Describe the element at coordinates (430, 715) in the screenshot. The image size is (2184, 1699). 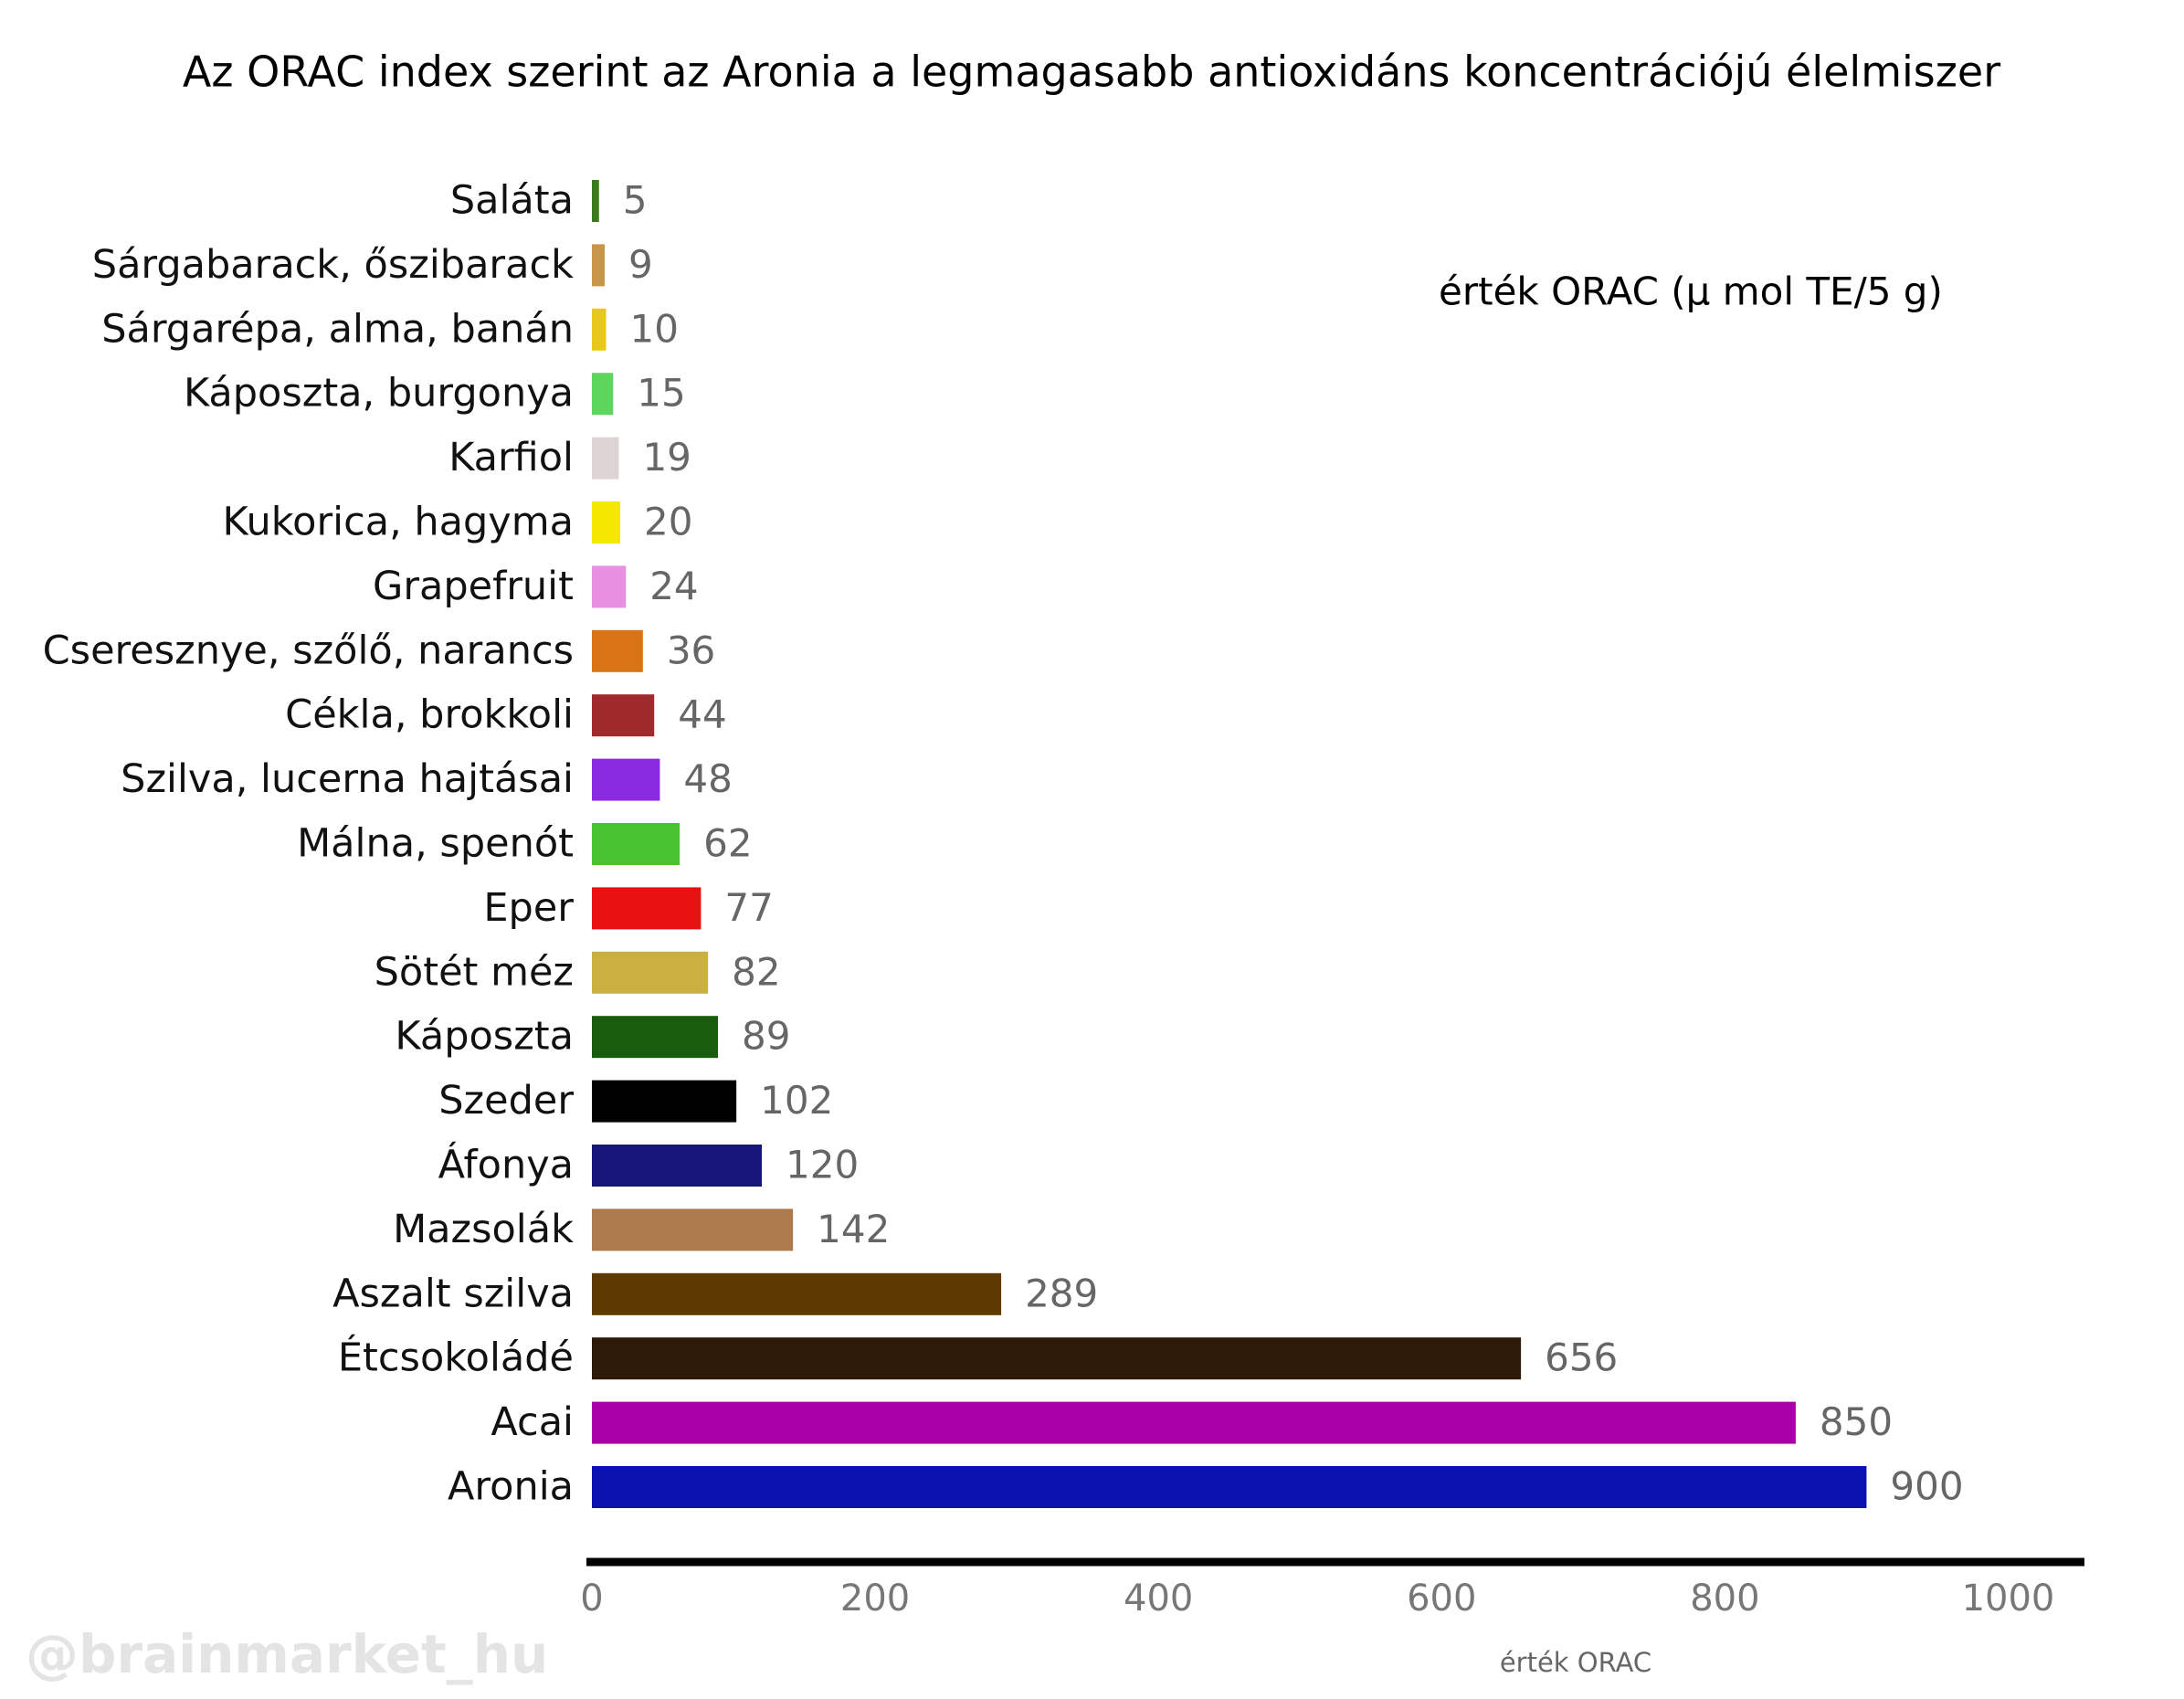
I see `y-tick-label: Cékla, brokkoli` at that location.